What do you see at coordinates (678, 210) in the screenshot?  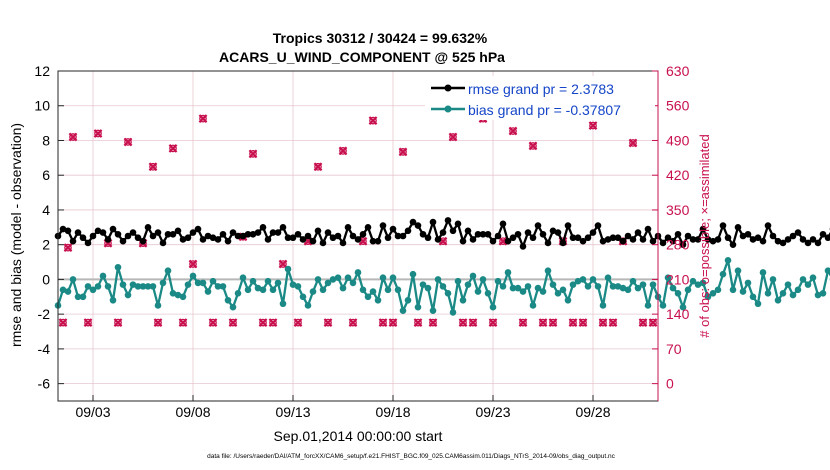 I see `y2-tick-label: 350` at bounding box center [678, 210].